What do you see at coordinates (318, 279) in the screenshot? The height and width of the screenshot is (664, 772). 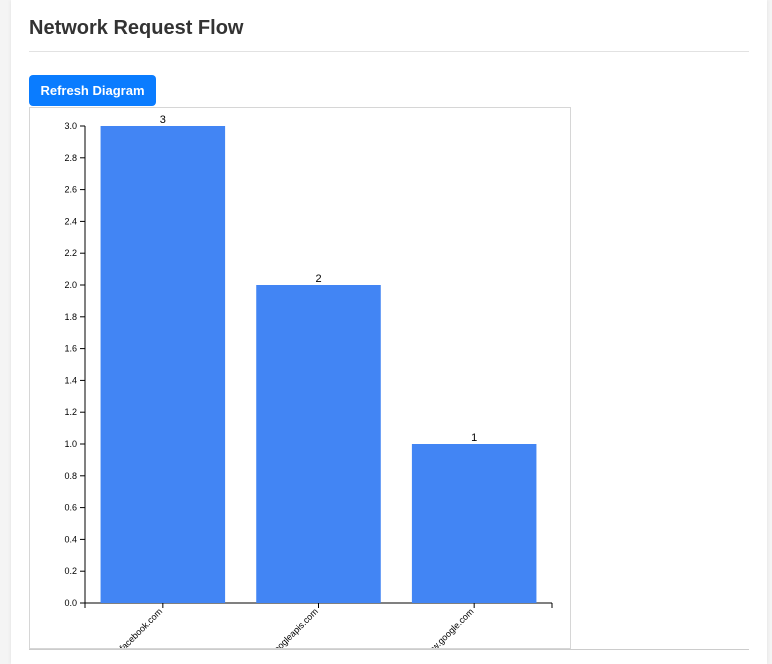 I see `bar-value-label: 2` at bounding box center [318, 279].